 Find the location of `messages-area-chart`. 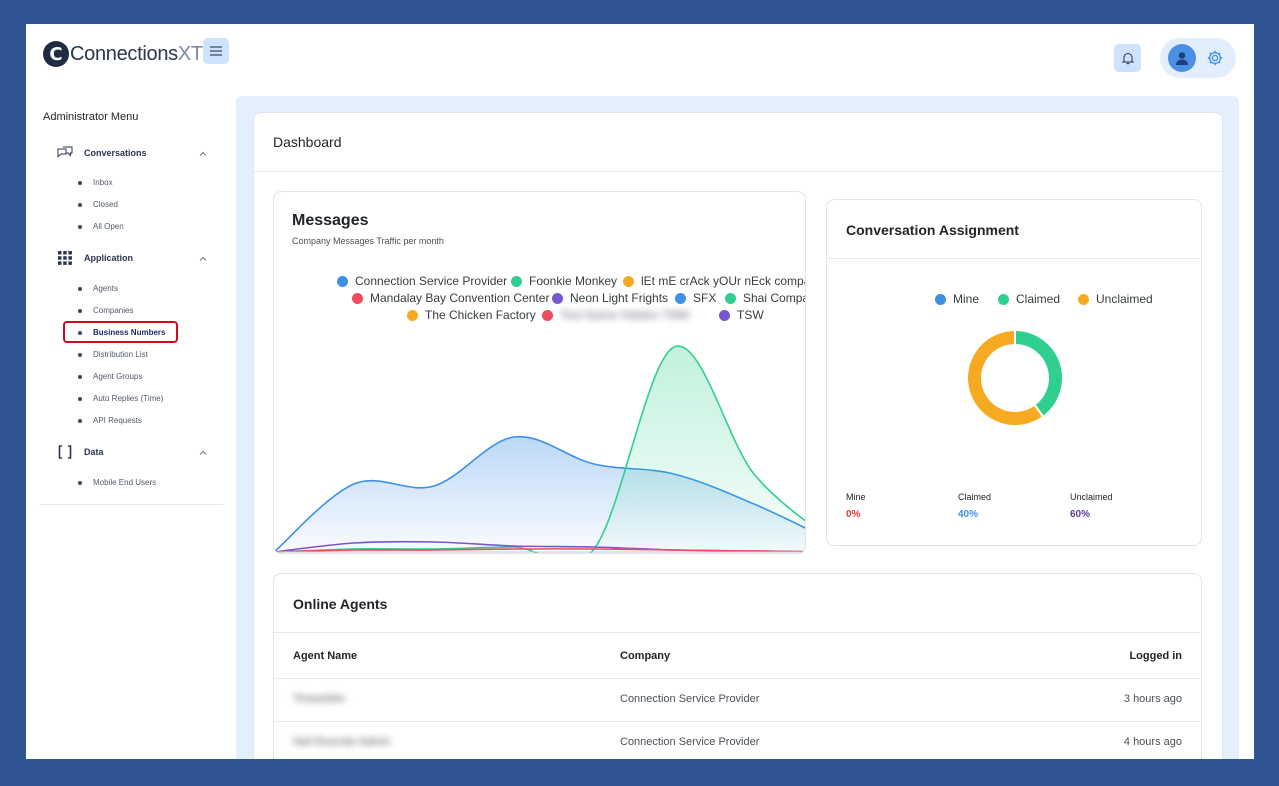

messages-area-chart is located at coordinates (540, 449).